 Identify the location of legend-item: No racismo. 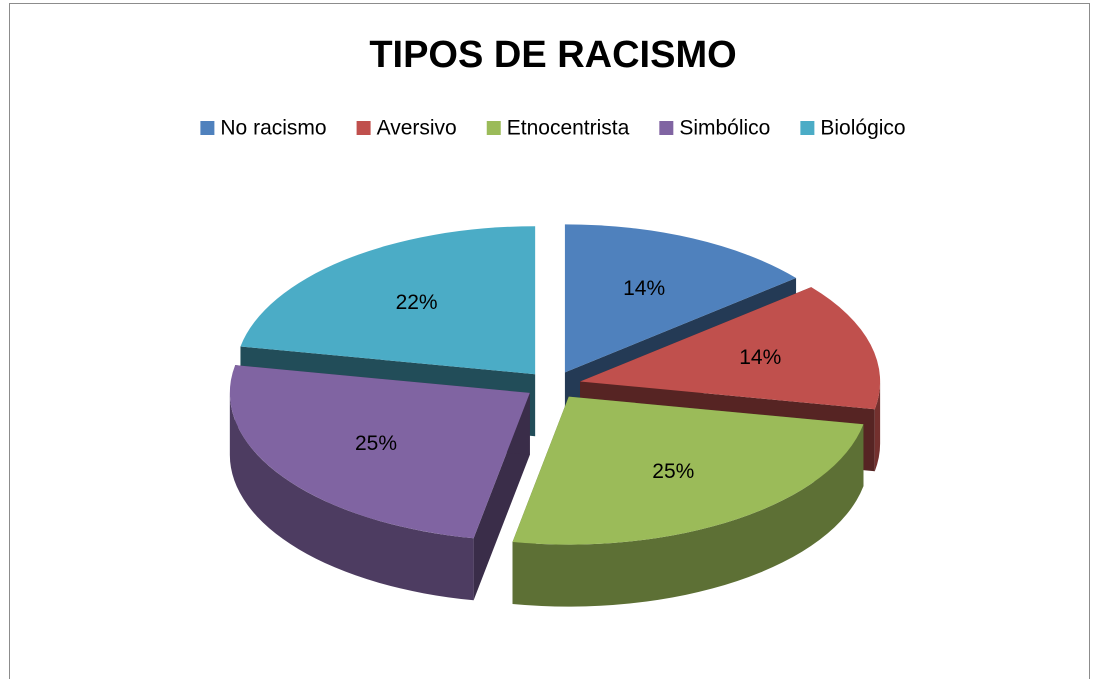
(263, 128).